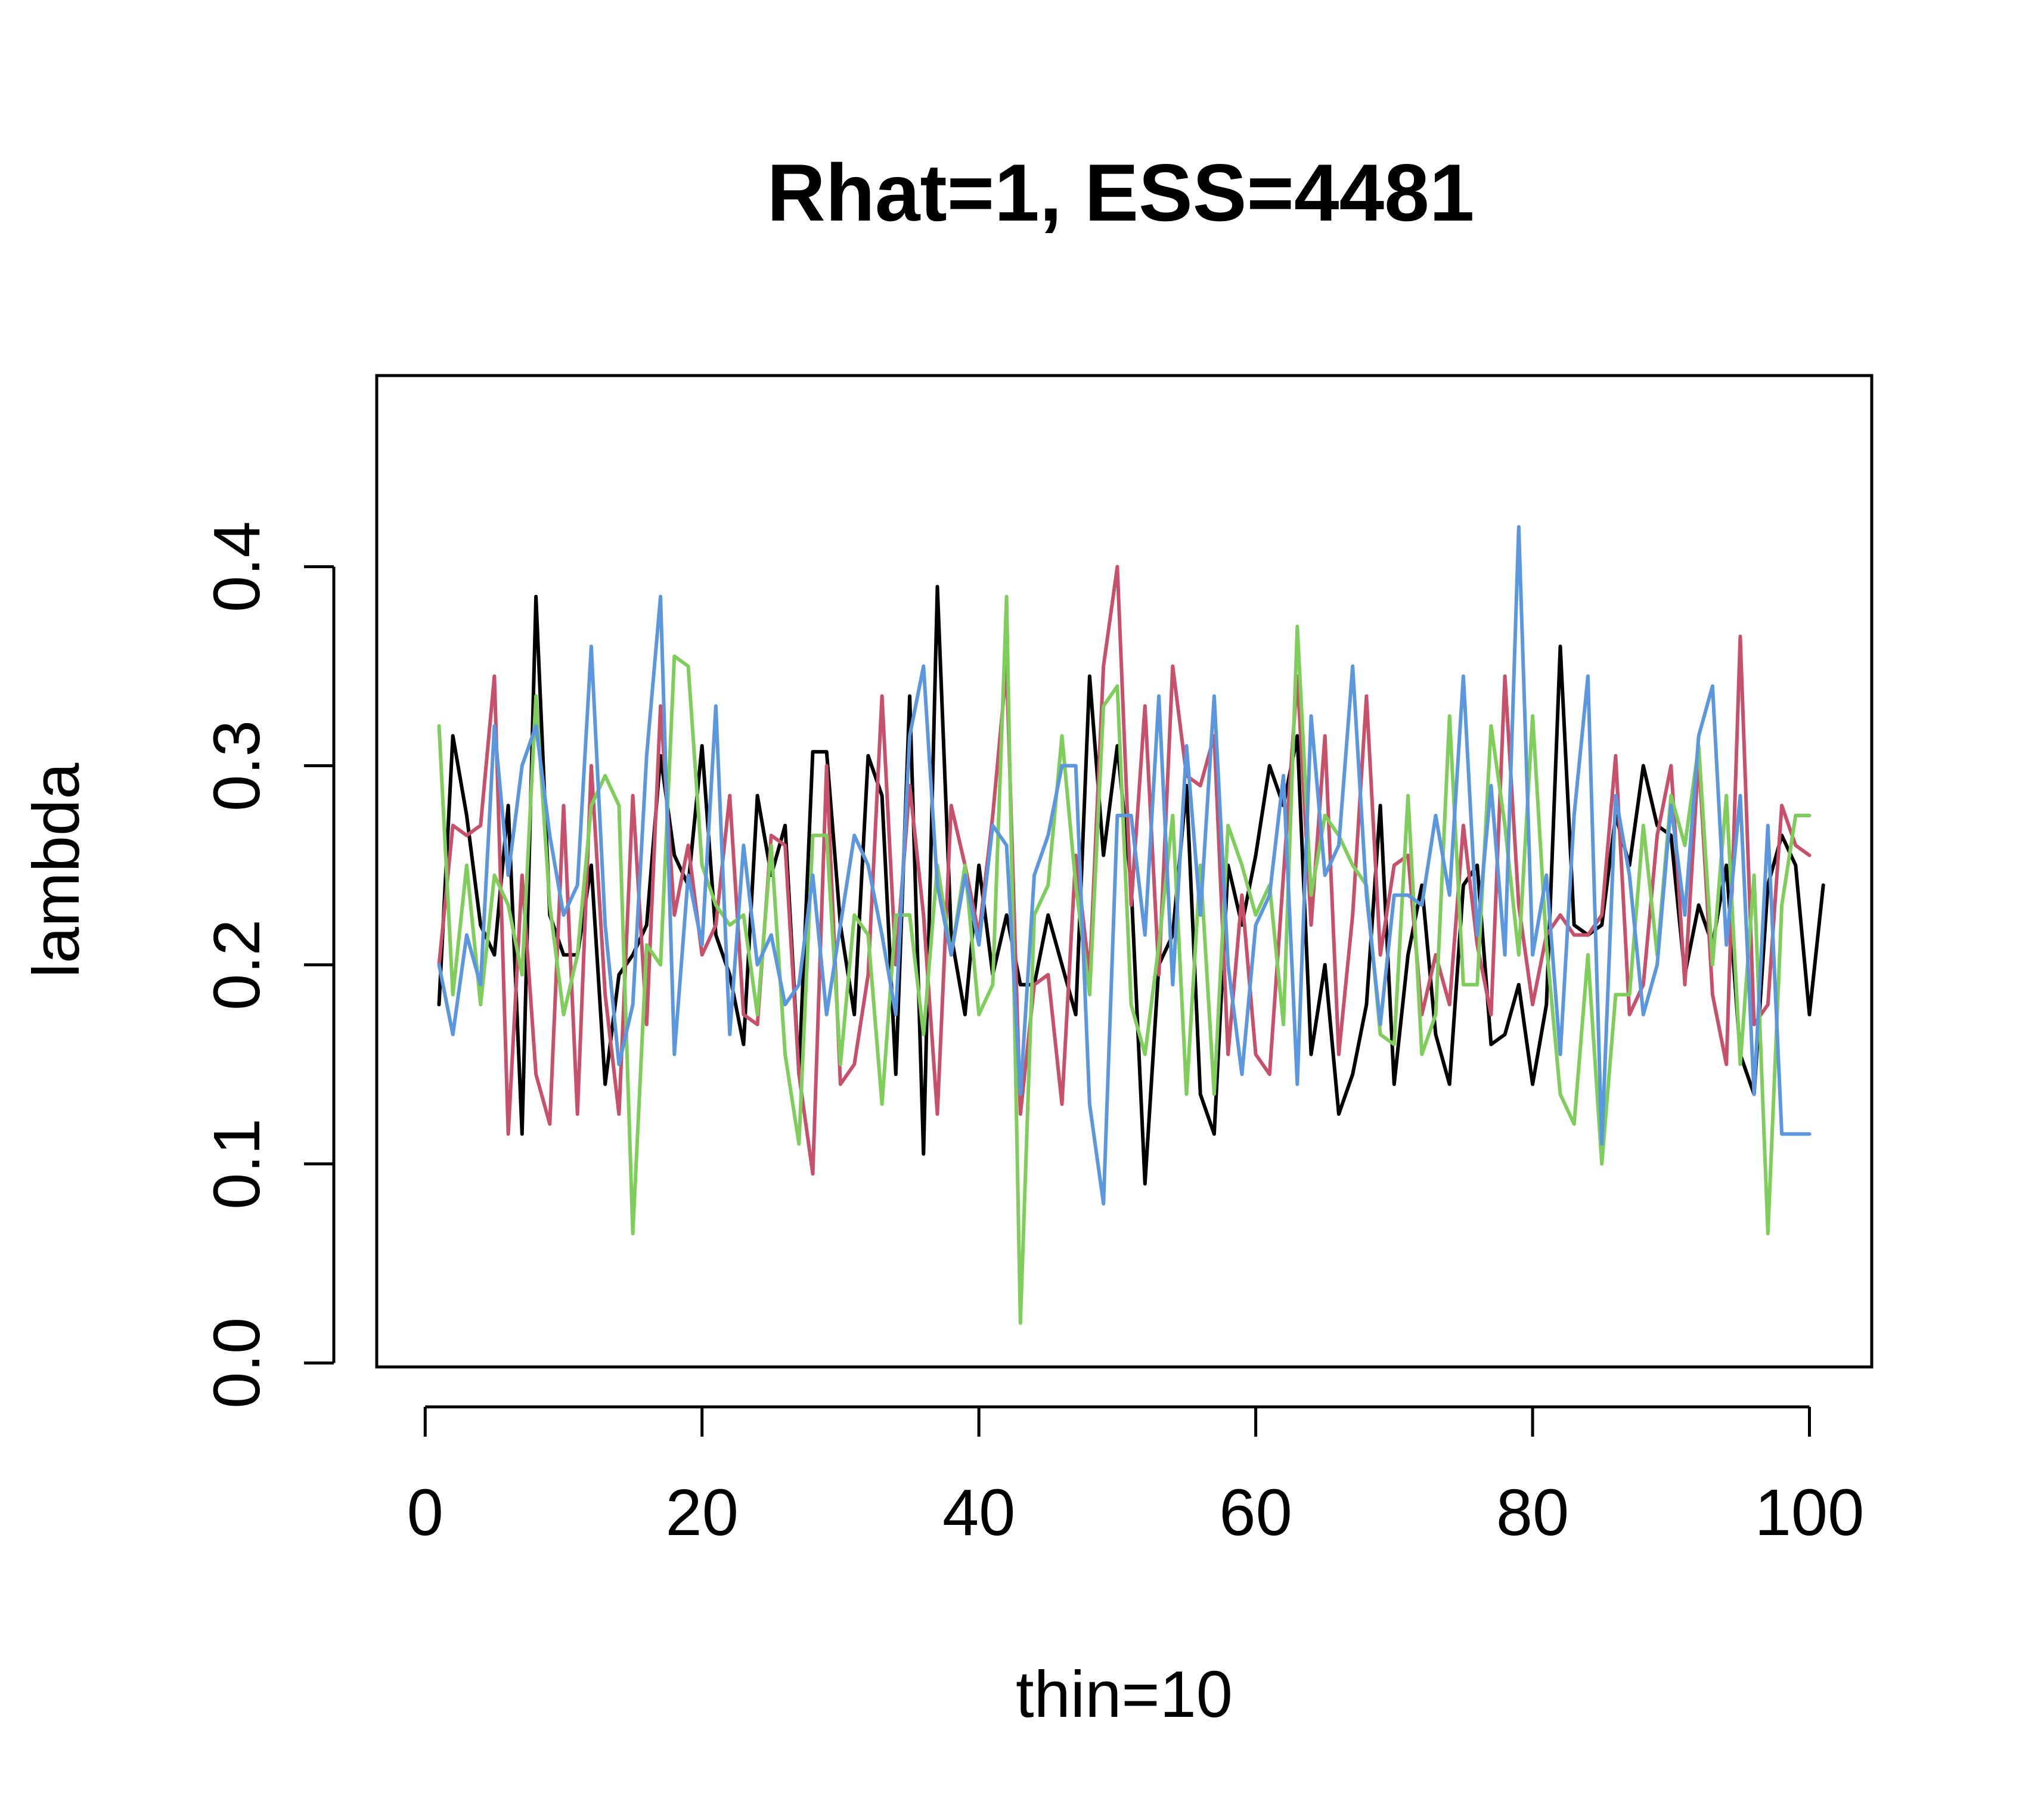  I want to click on y-axis-label: lambda, so click(56, 870).